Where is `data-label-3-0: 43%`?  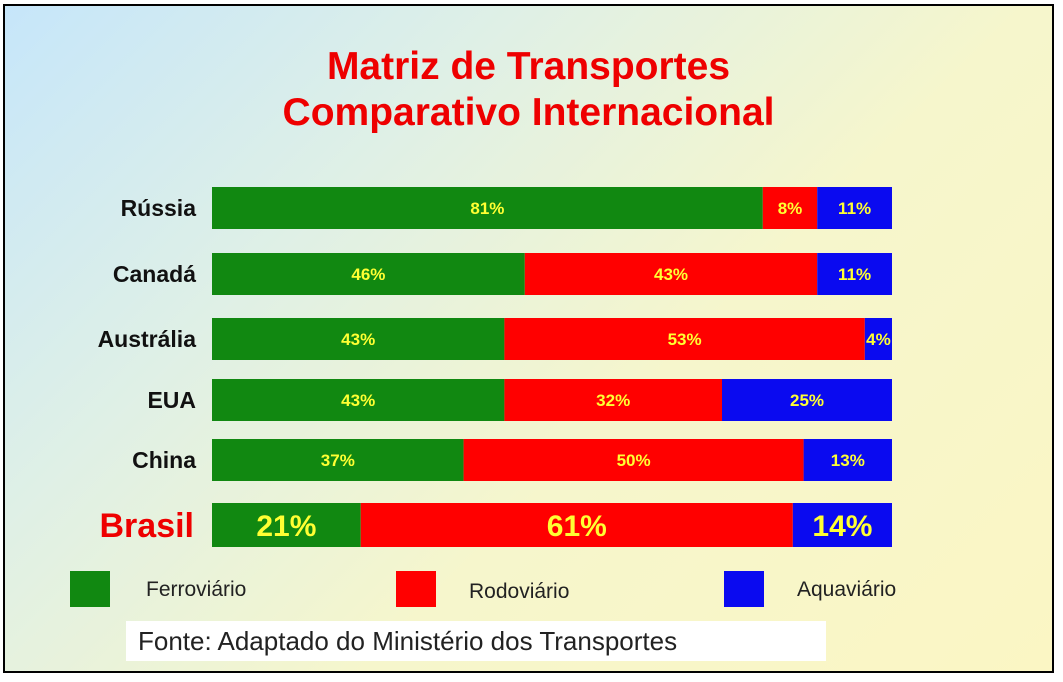 data-label-3-0: 43% is located at coordinates (358, 400).